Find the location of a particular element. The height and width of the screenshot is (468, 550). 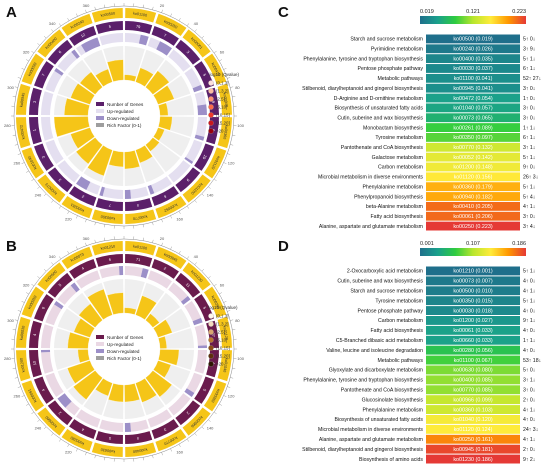

gene-count-label: 3 is located at coordinates (60, 180).